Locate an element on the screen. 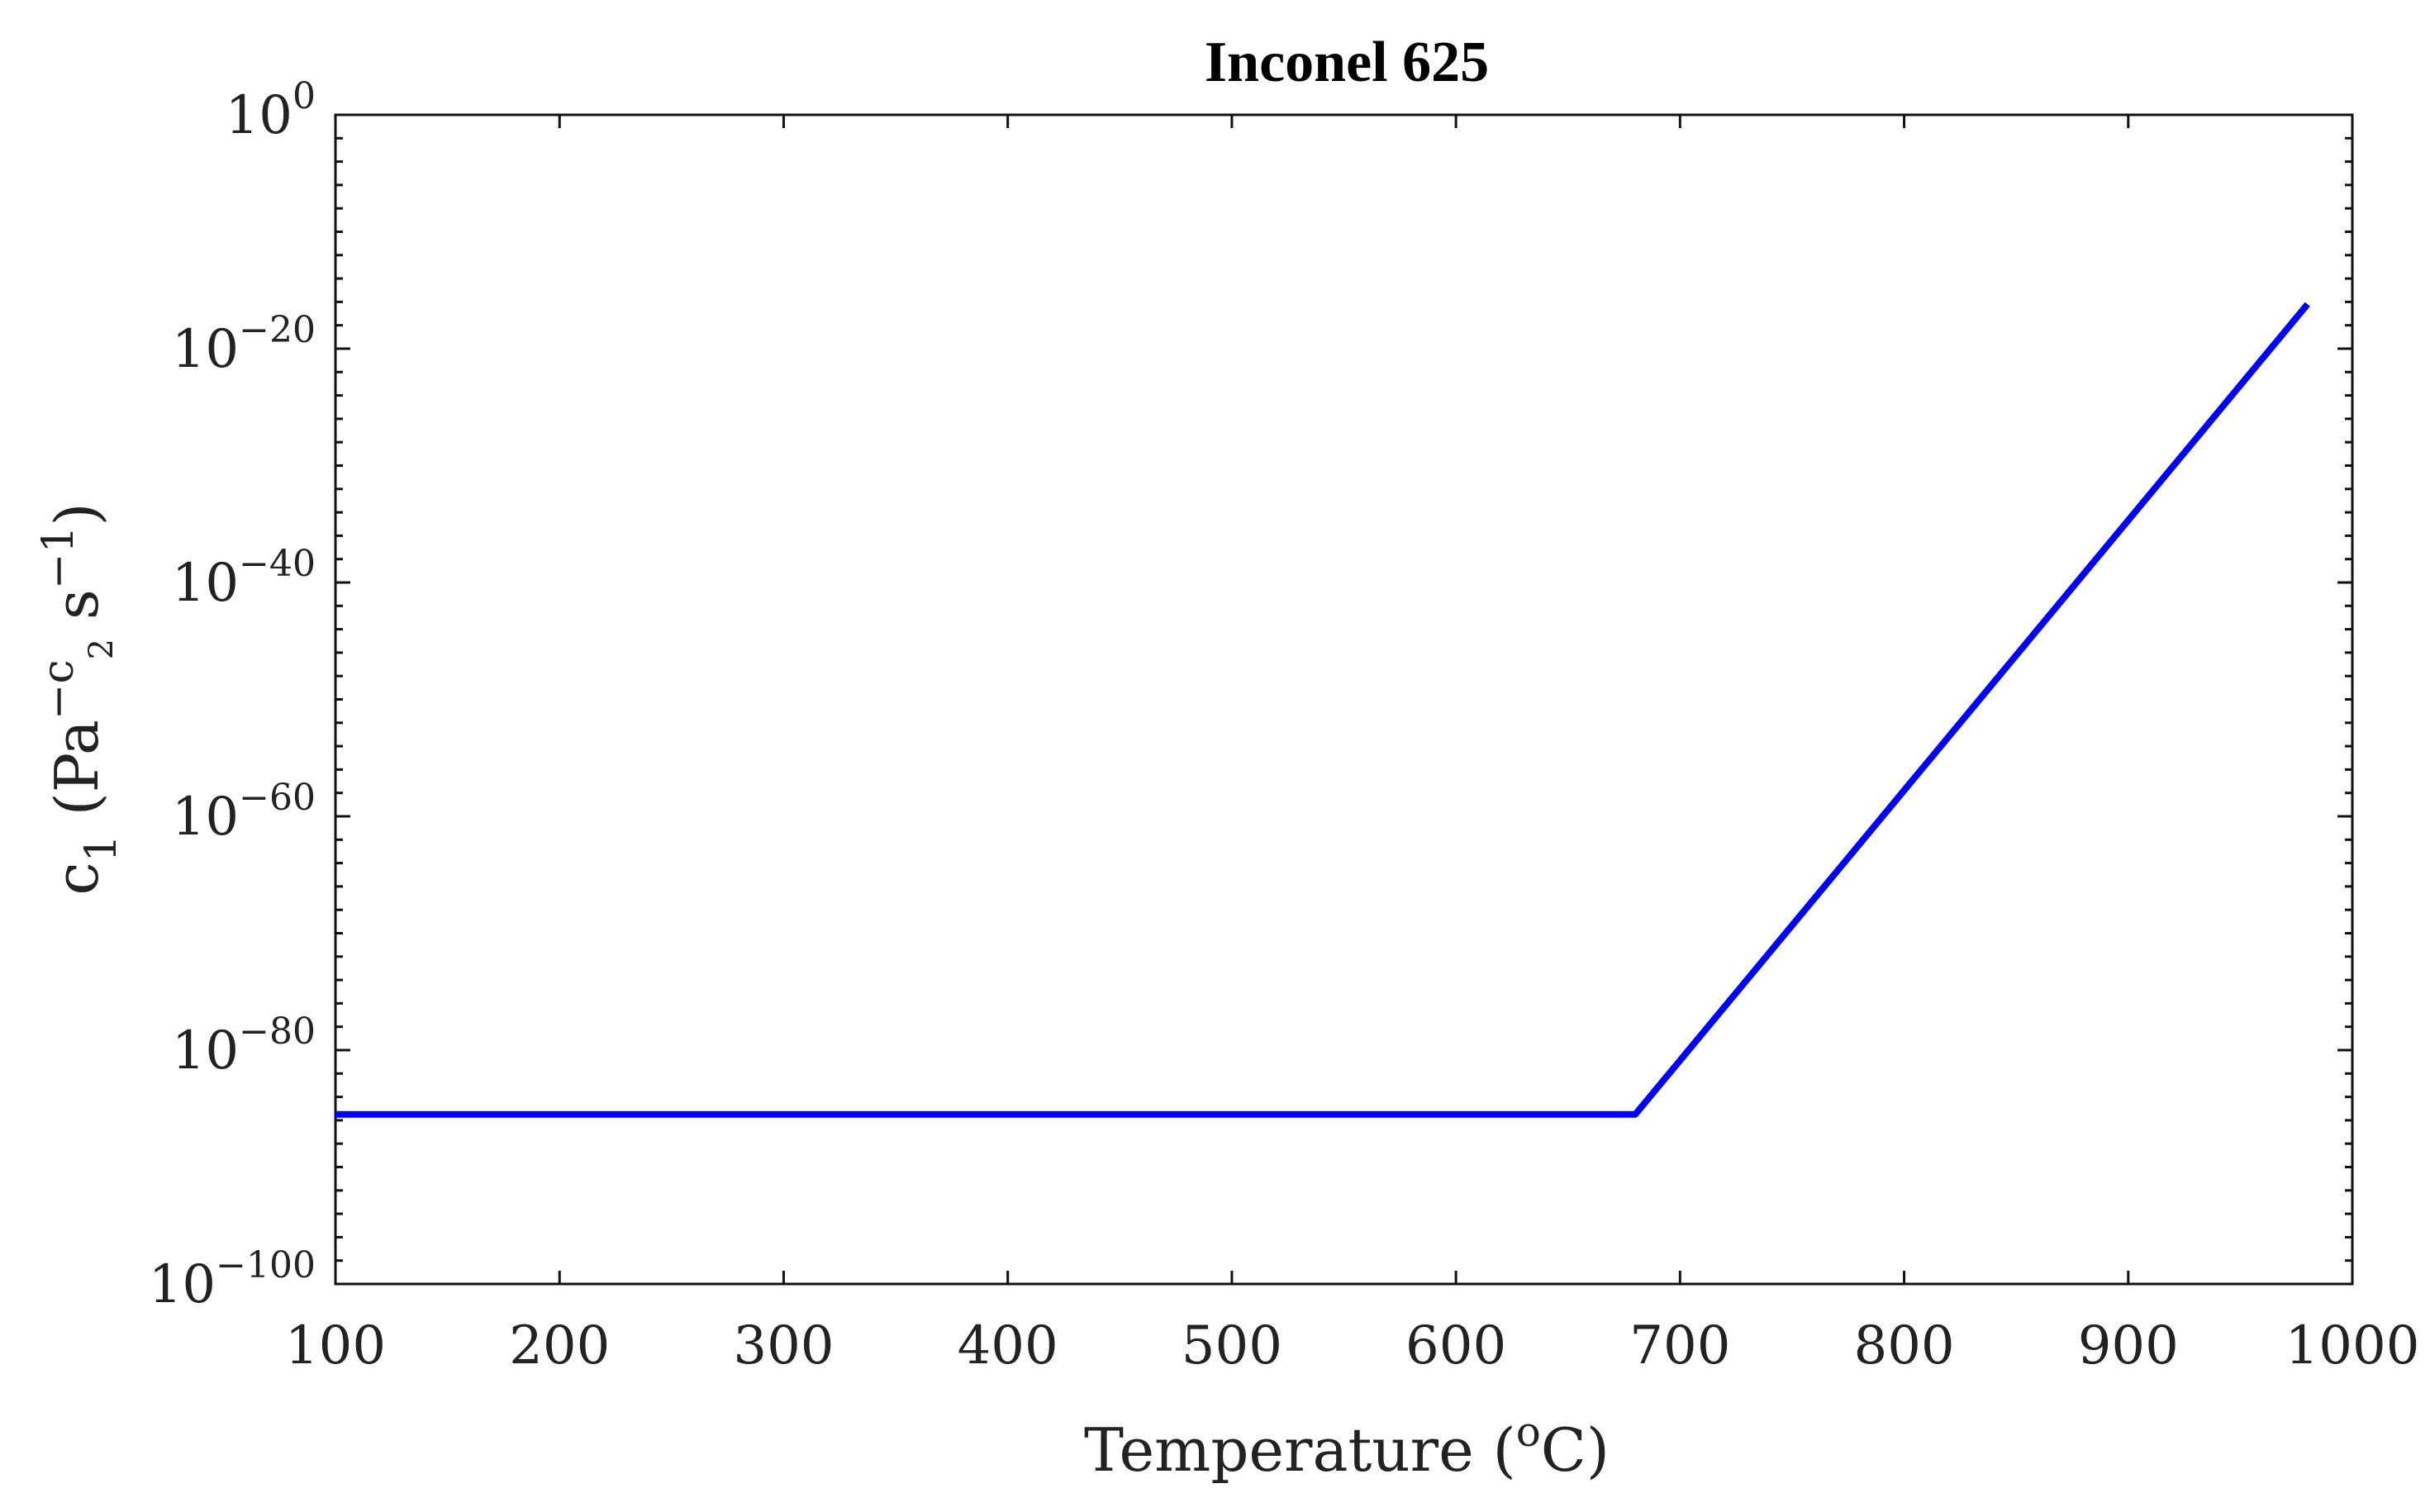 This screenshot has height=1512, width=2430. y-tick-label: 100 is located at coordinates (271, 111).